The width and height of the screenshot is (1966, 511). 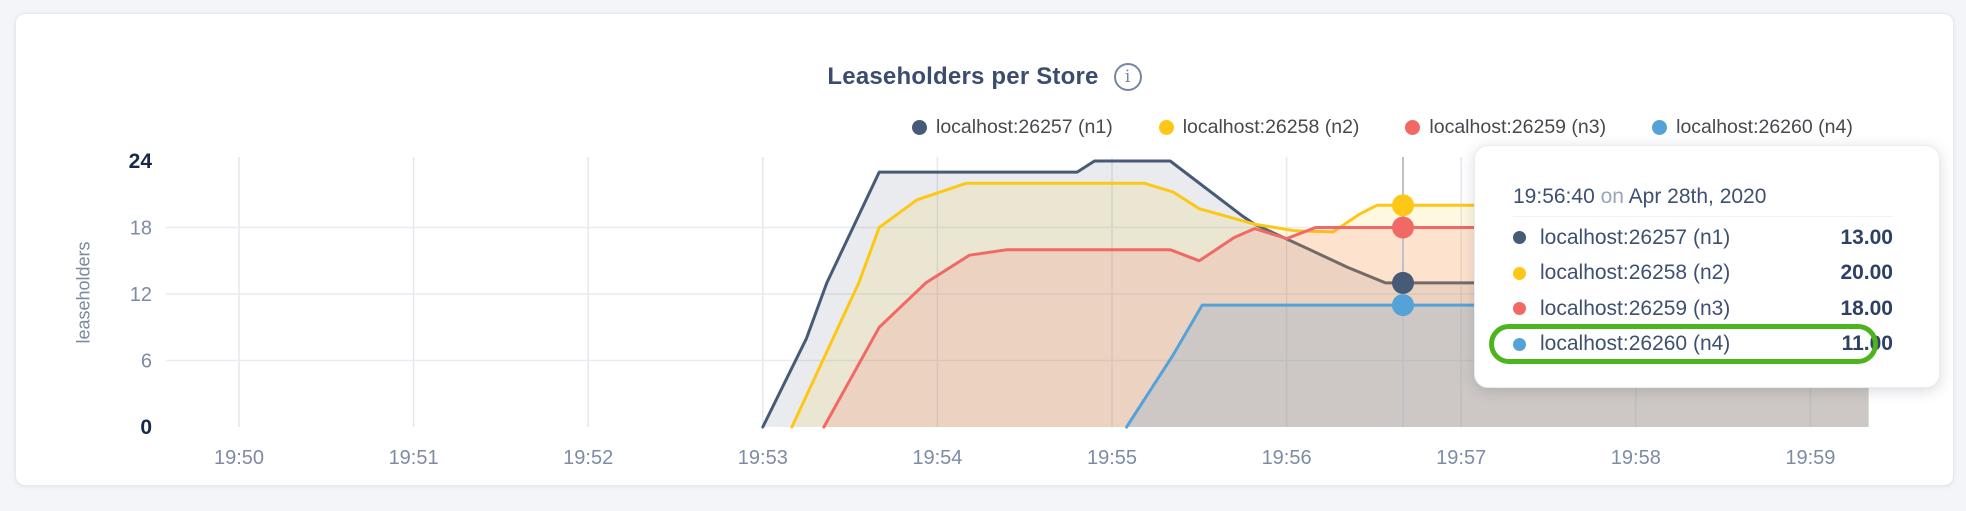 What do you see at coordinates (1635, 237) in the screenshot?
I see `tooltip-series-label: localhost:26257 (n1)` at bounding box center [1635, 237].